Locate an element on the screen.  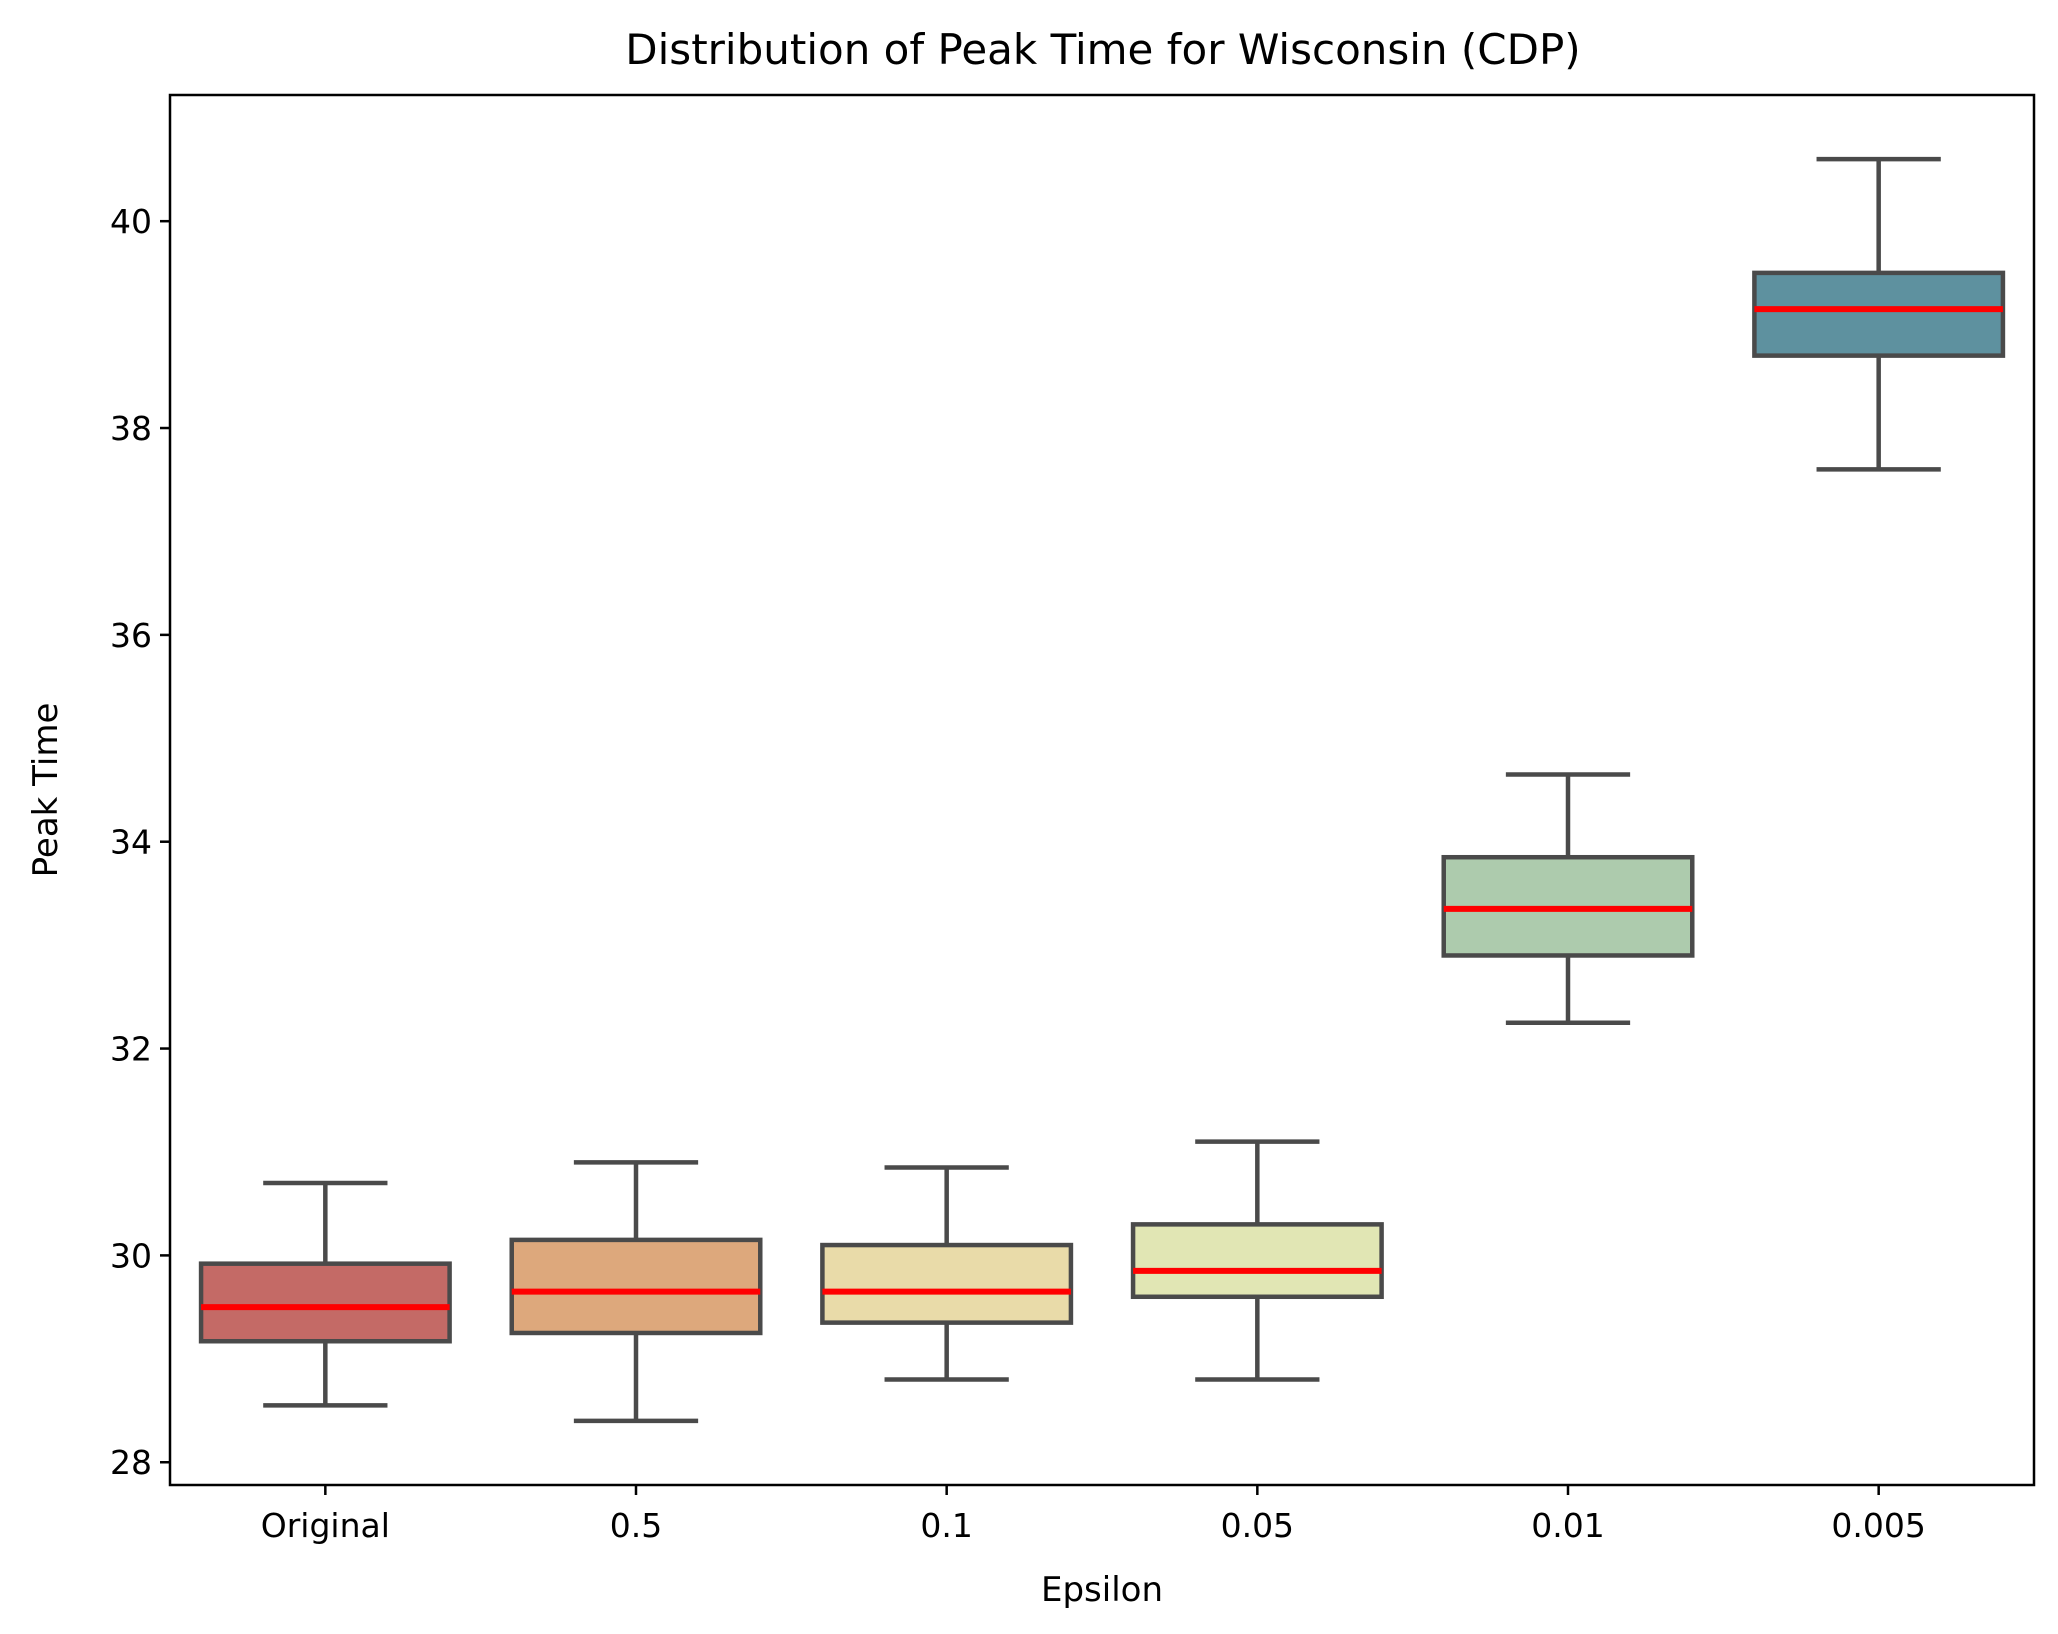
box-group-0.1 is located at coordinates (947, 1273).